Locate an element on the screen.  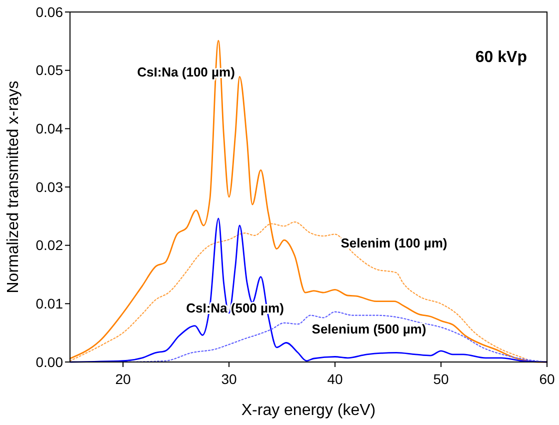
y-tick-label: 0.02 is located at coordinates (50, 245).